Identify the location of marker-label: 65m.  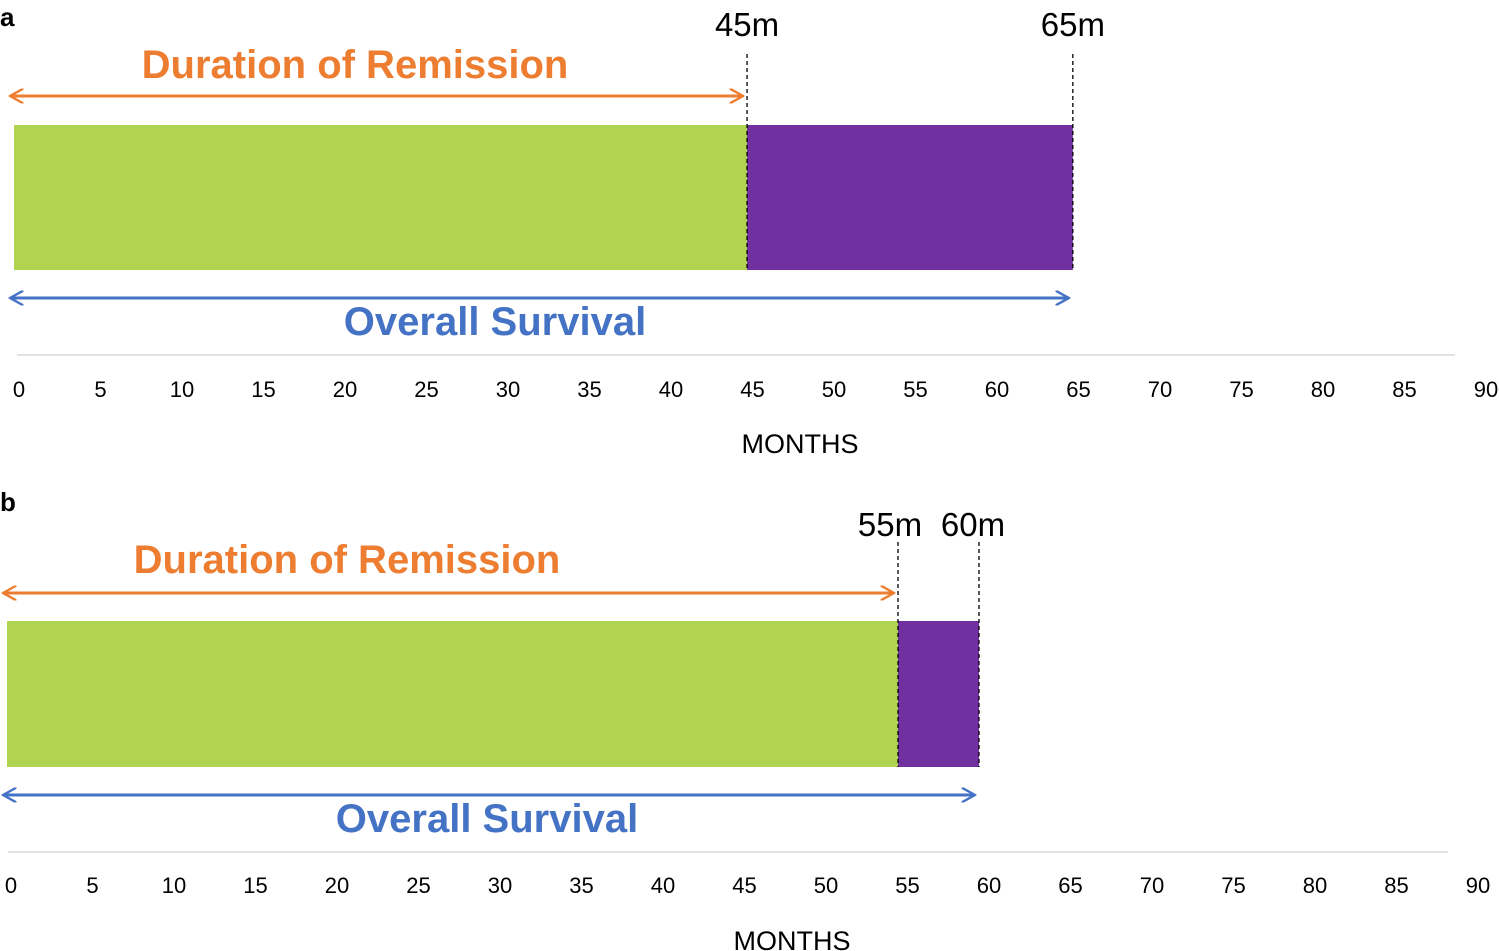
(1073, 24).